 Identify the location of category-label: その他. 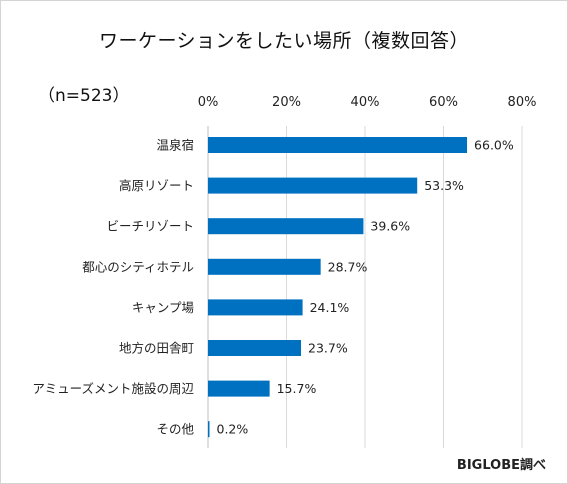
(175, 429).